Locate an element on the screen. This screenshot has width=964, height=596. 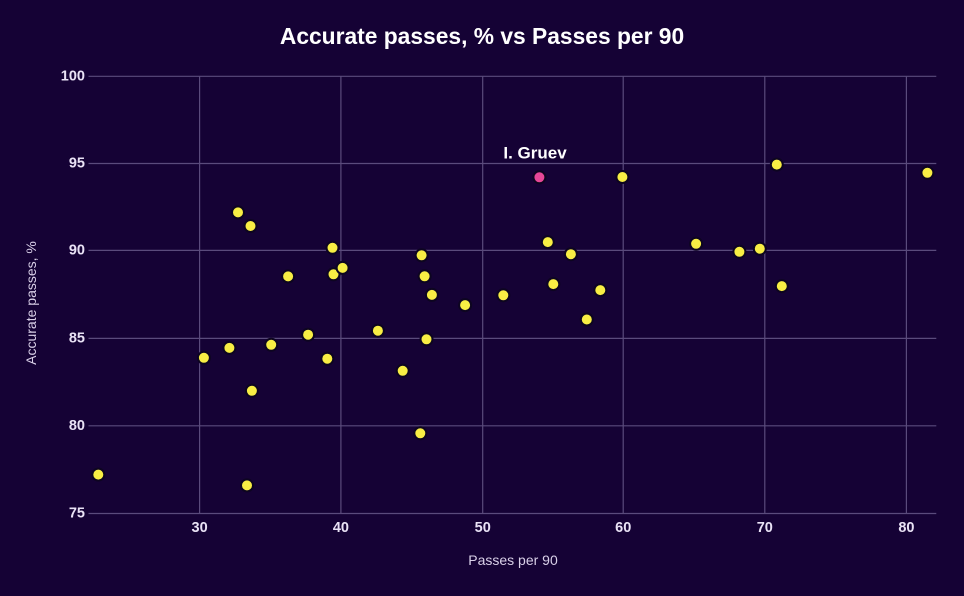
svg-text: 50 is located at coordinates (483, 528).